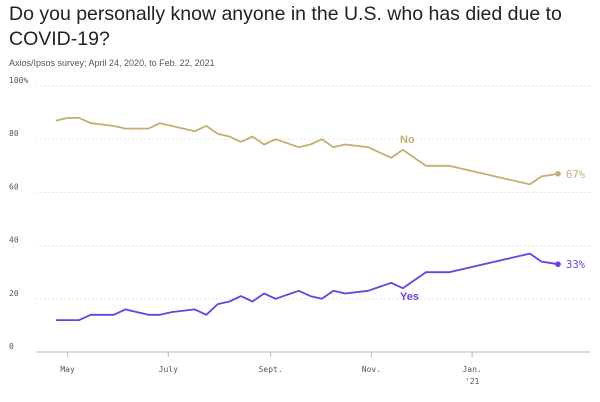 The height and width of the screenshot is (402, 600). I want to click on series-line-yes, so click(307, 286).